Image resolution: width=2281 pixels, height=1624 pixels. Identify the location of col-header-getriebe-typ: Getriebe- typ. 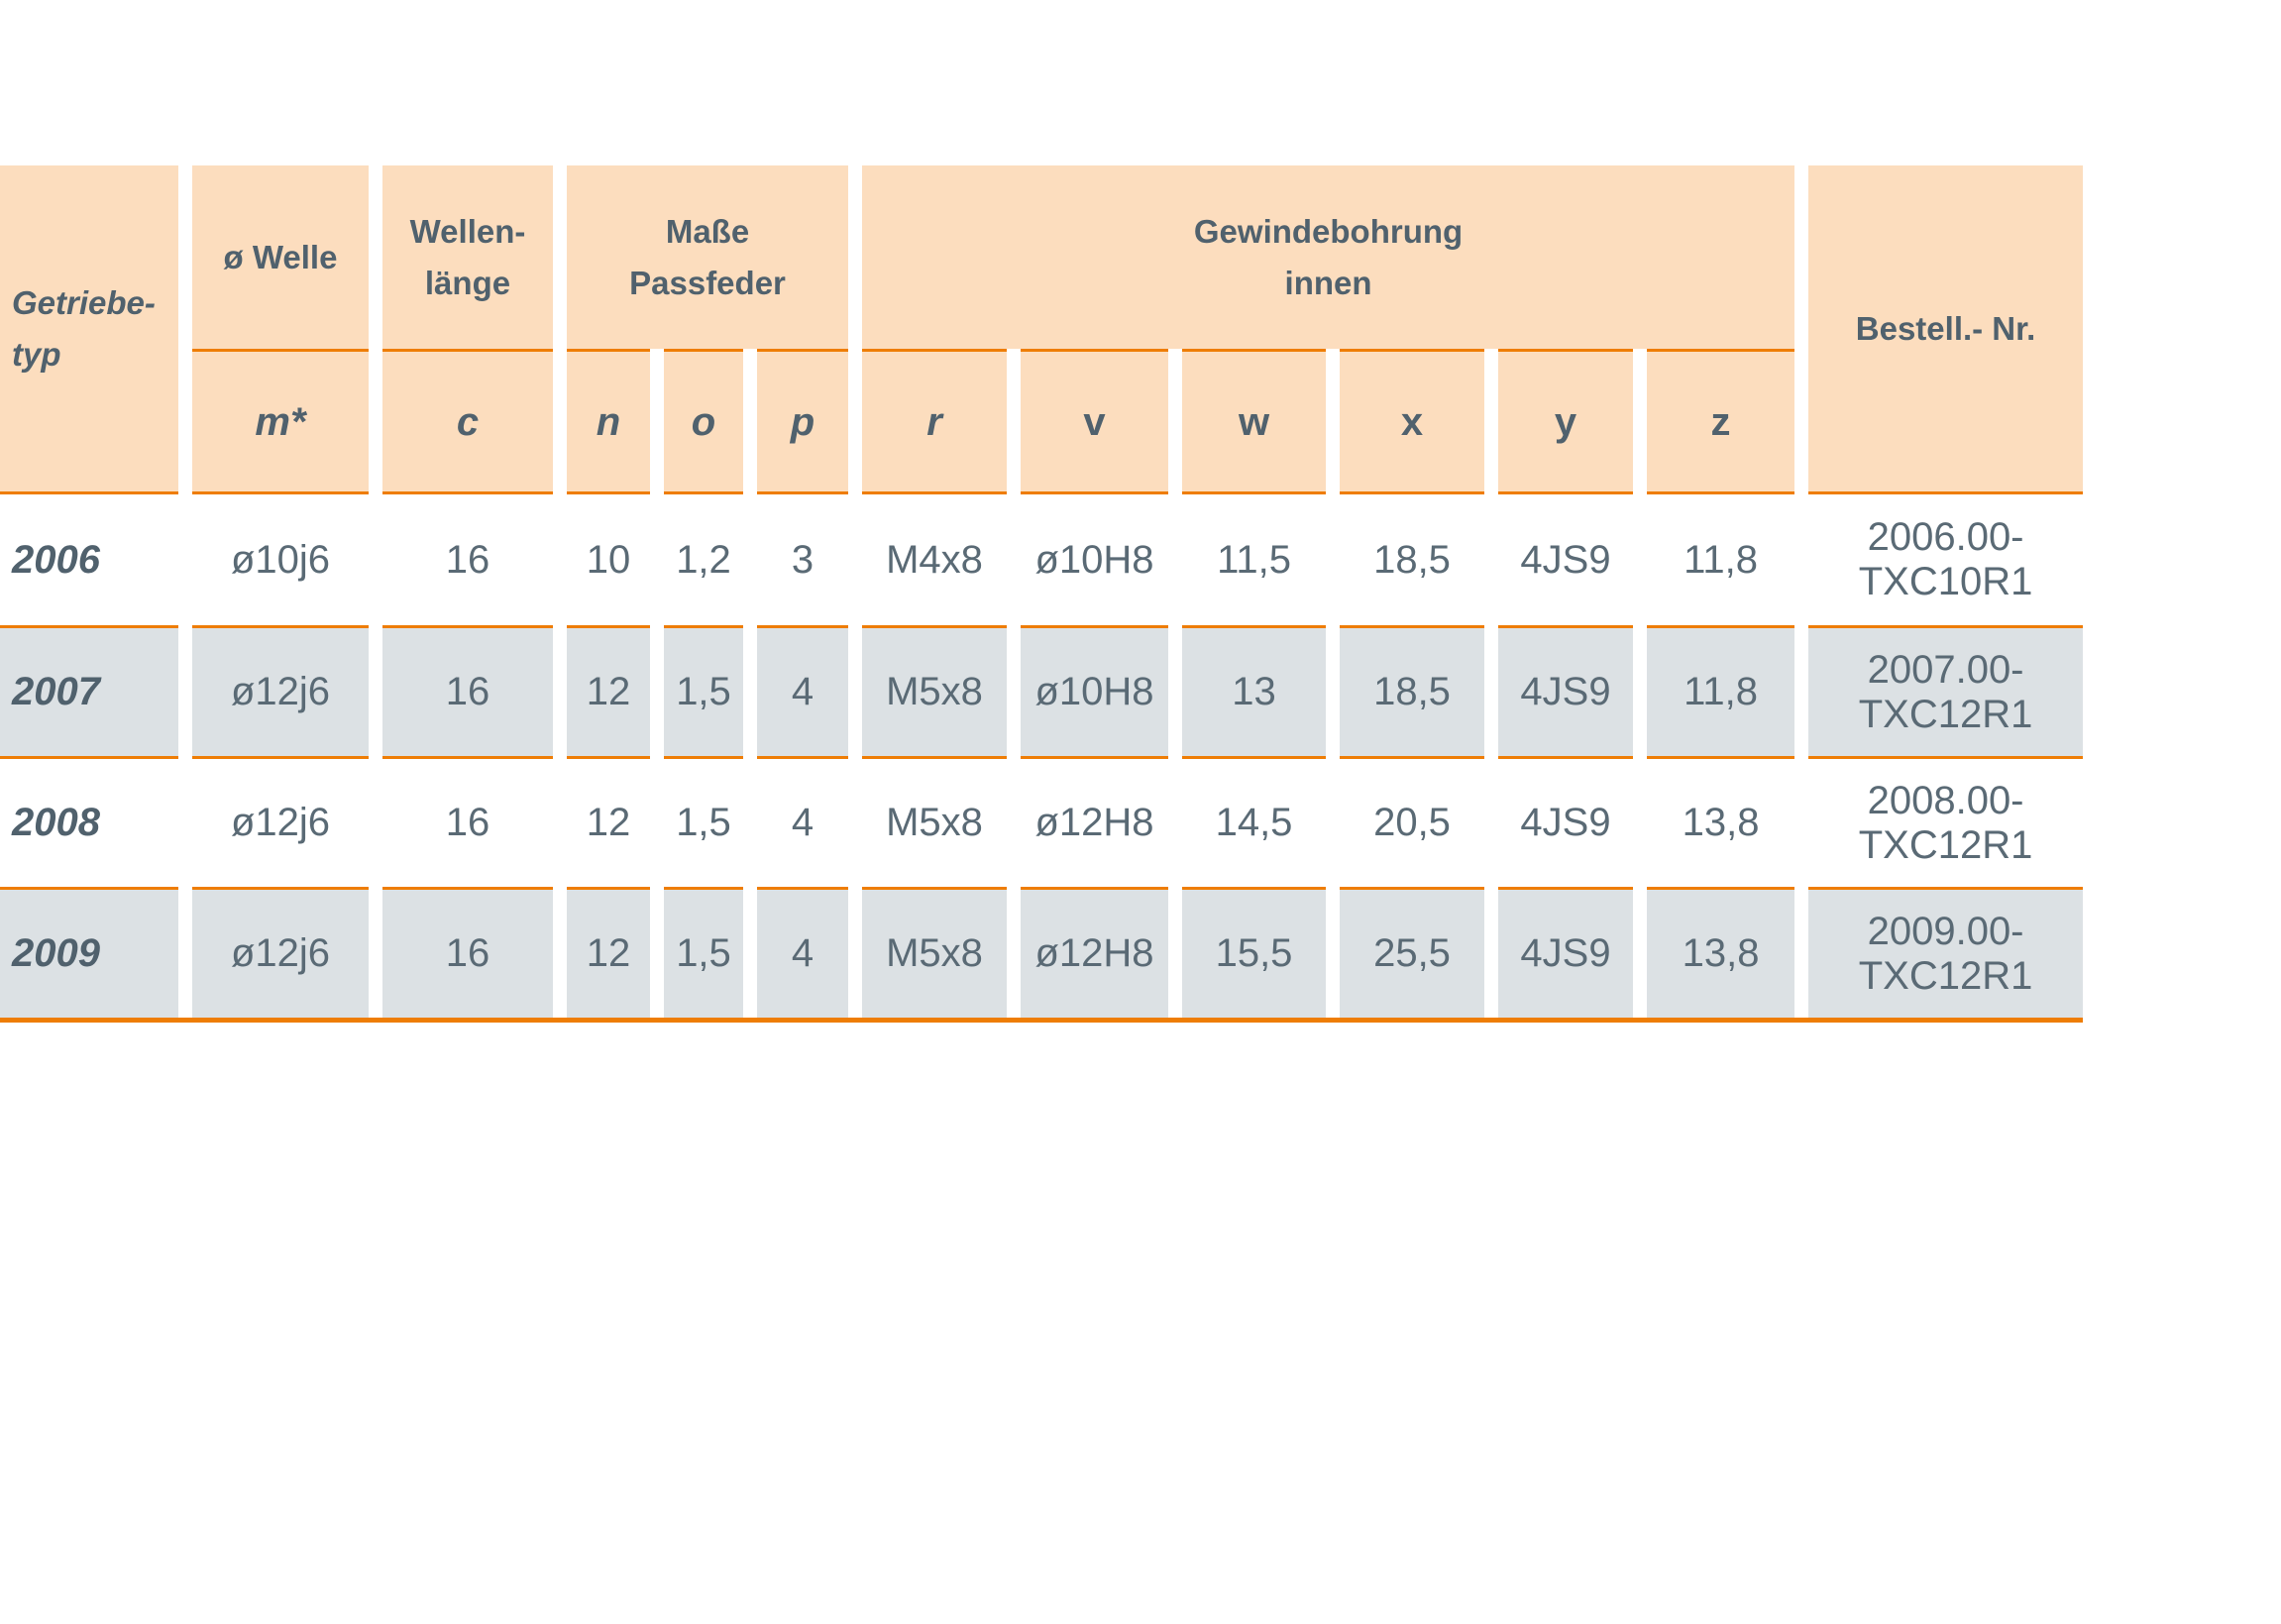
(89, 329).